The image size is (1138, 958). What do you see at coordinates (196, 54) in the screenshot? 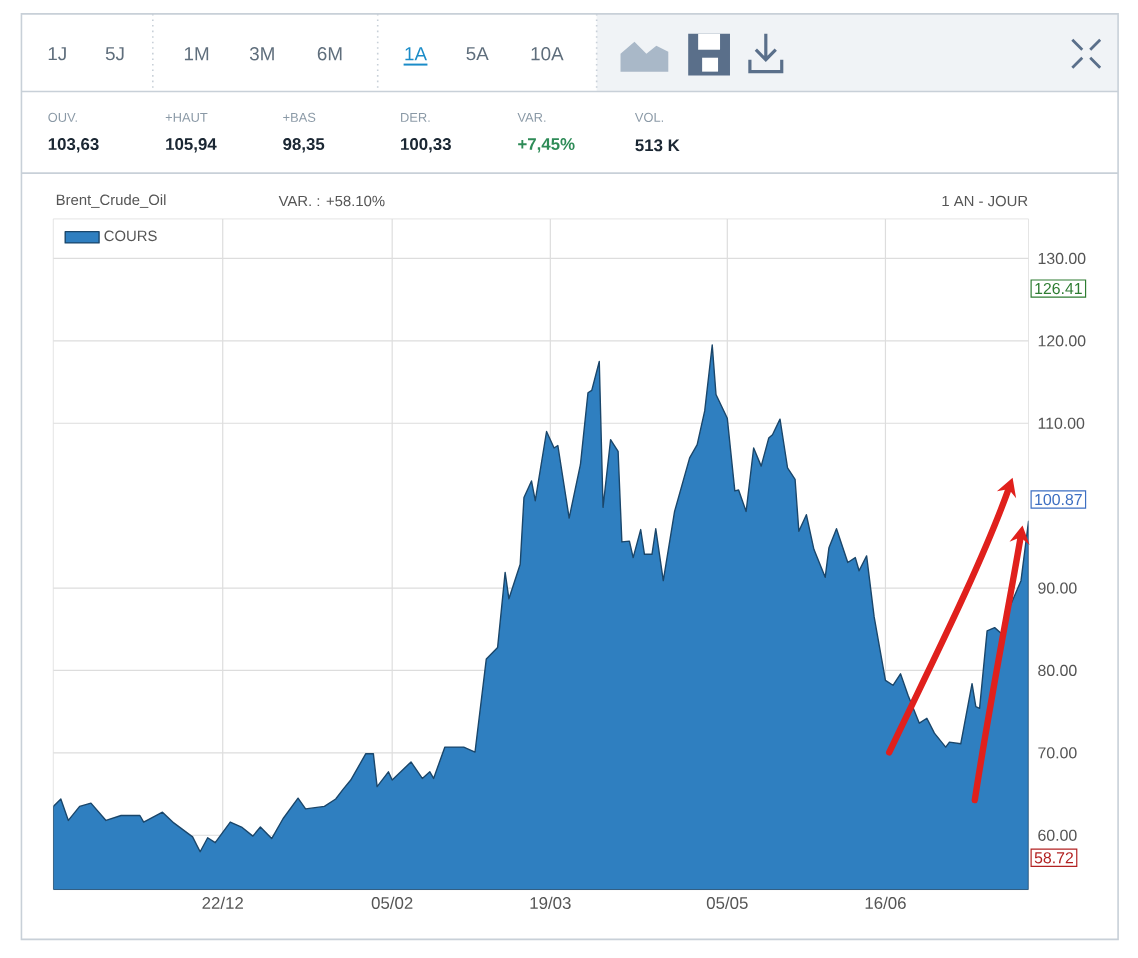
I see `text: 1M` at bounding box center [196, 54].